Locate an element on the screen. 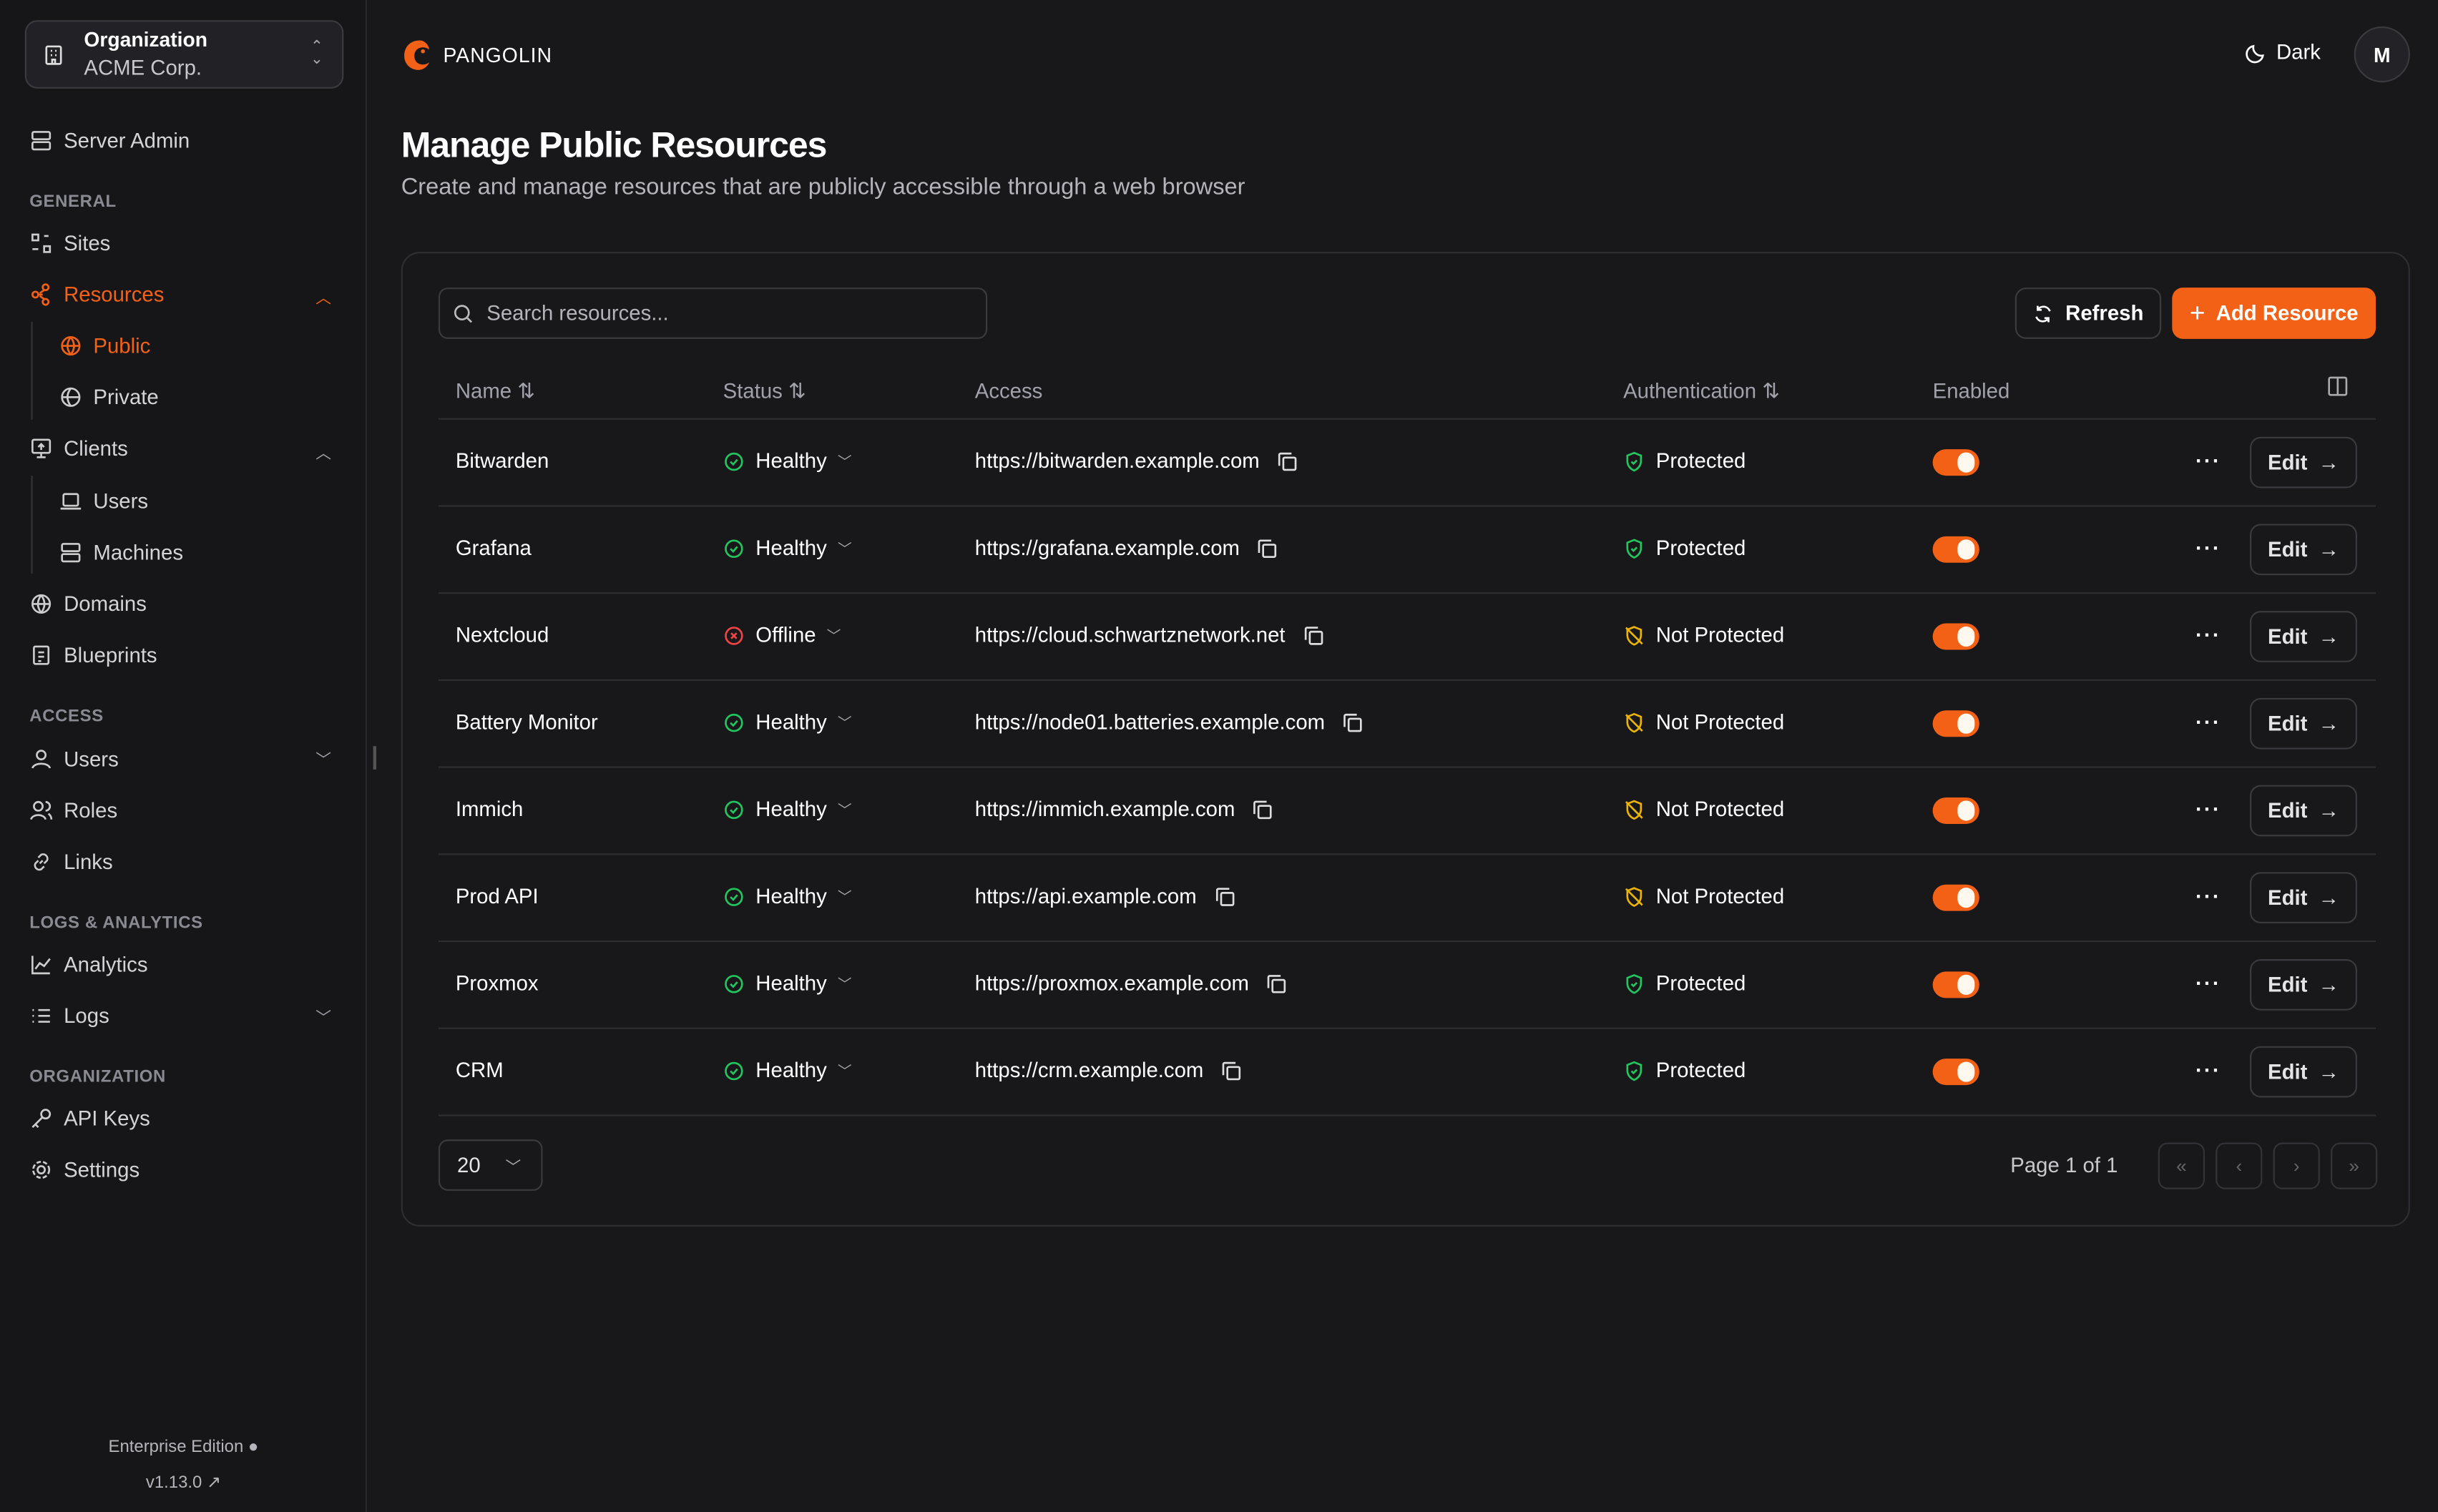 The width and height of the screenshot is (2438, 1512). add-resource-button: + Add Resource is located at coordinates (2274, 313).